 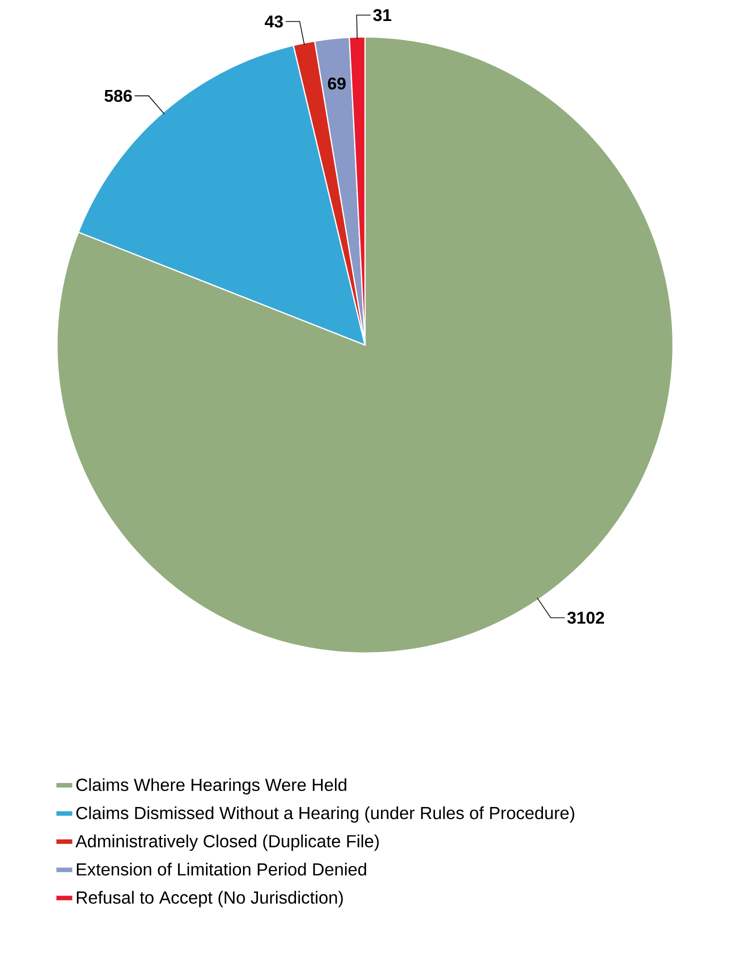 What do you see at coordinates (221, 869) in the screenshot?
I see `legend-label: Extension of Limitation Period Denied` at bounding box center [221, 869].